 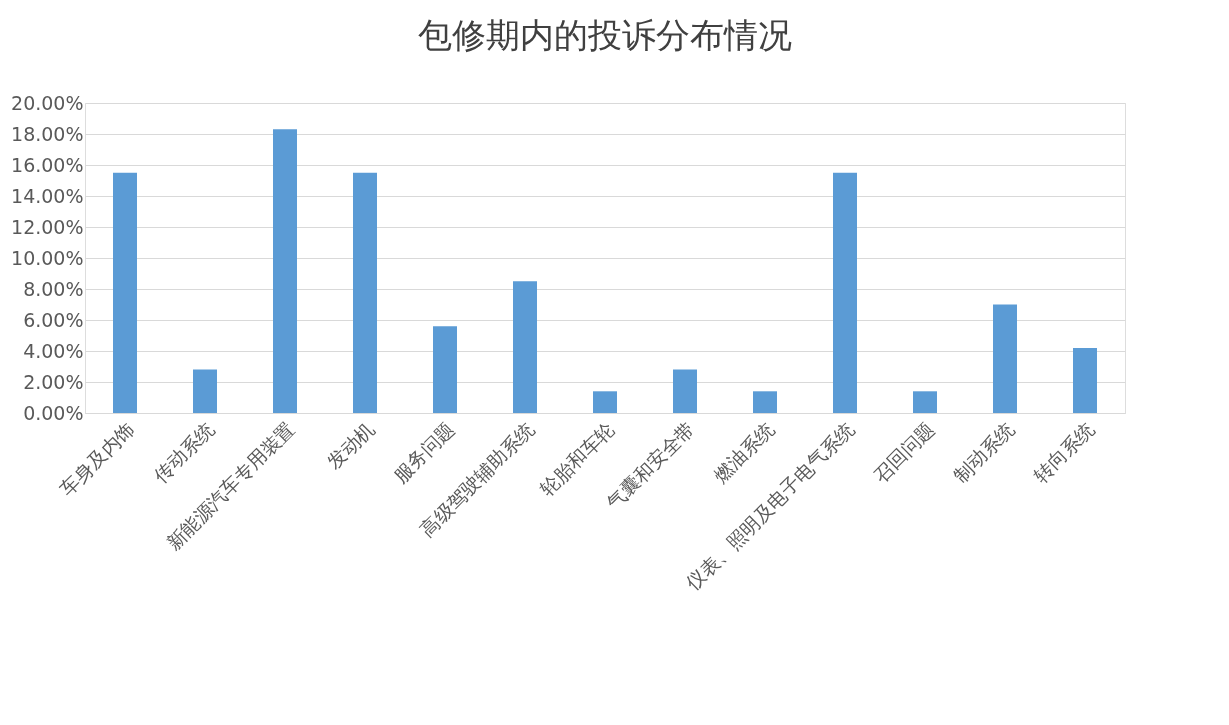 What do you see at coordinates (1064, 452) in the screenshot?
I see `x-tick-label: 转向系统` at bounding box center [1064, 452].